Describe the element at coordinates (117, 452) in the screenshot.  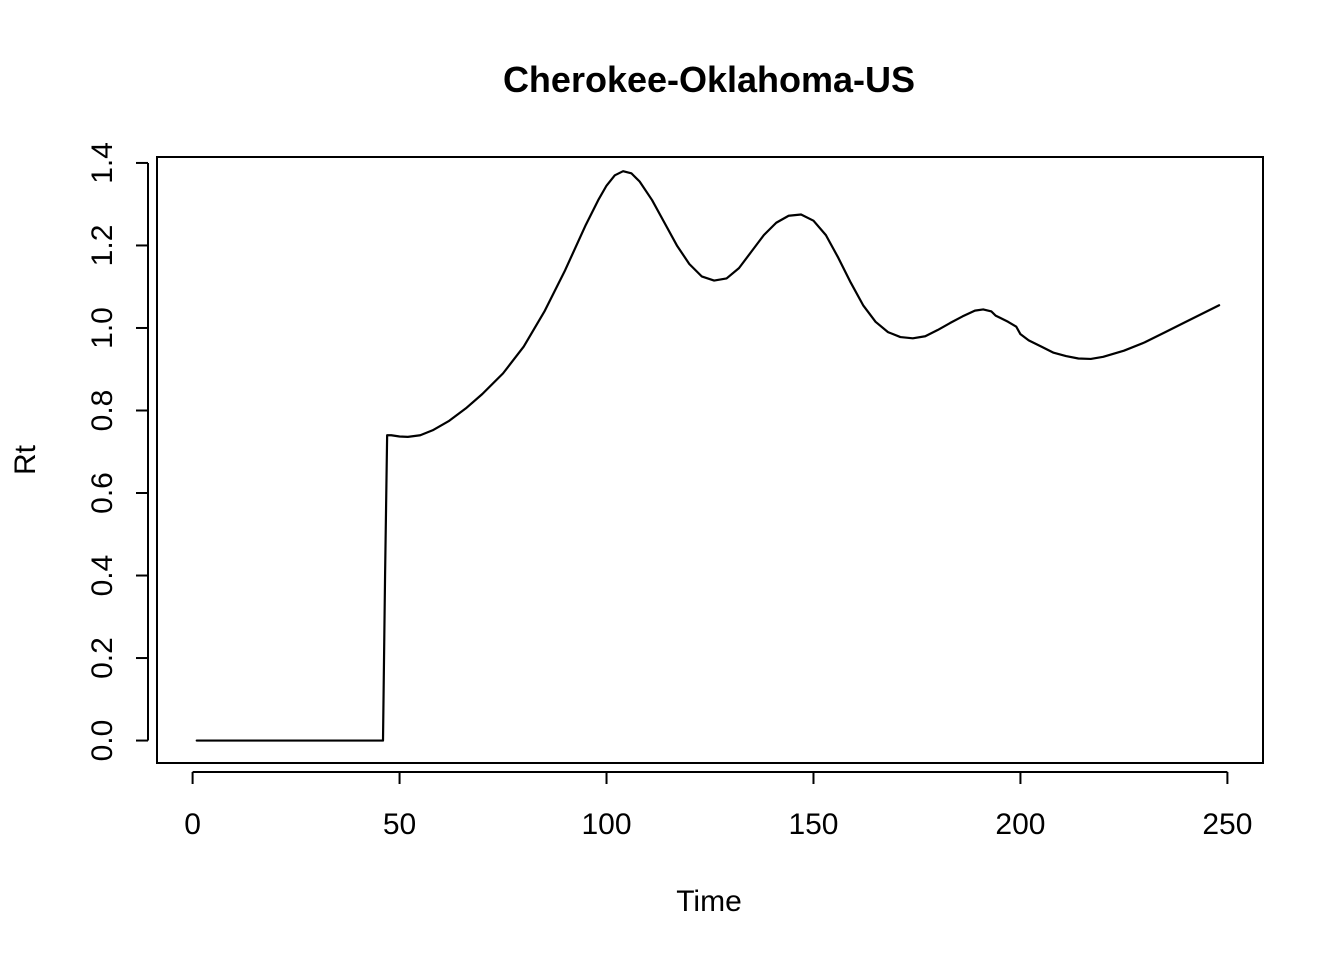
I see `y-axis: 0.0 0.2 0.4 0.6 0.8 1.0 1.2 1.4` at that location.